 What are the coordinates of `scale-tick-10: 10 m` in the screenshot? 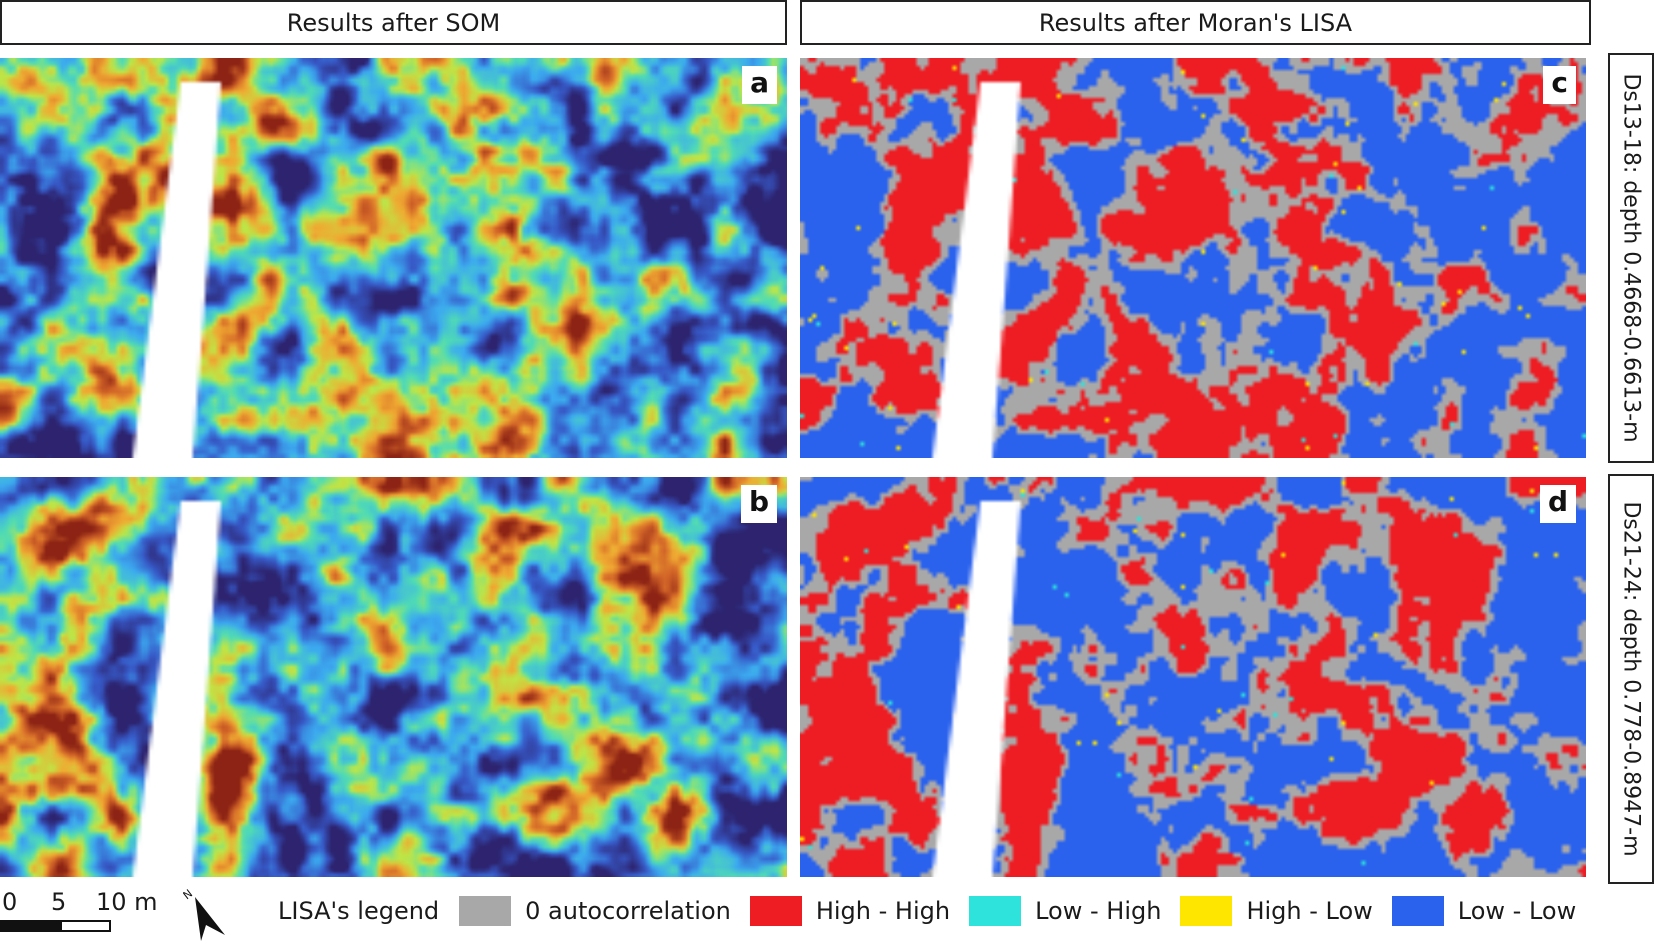 It's located at (127, 902).